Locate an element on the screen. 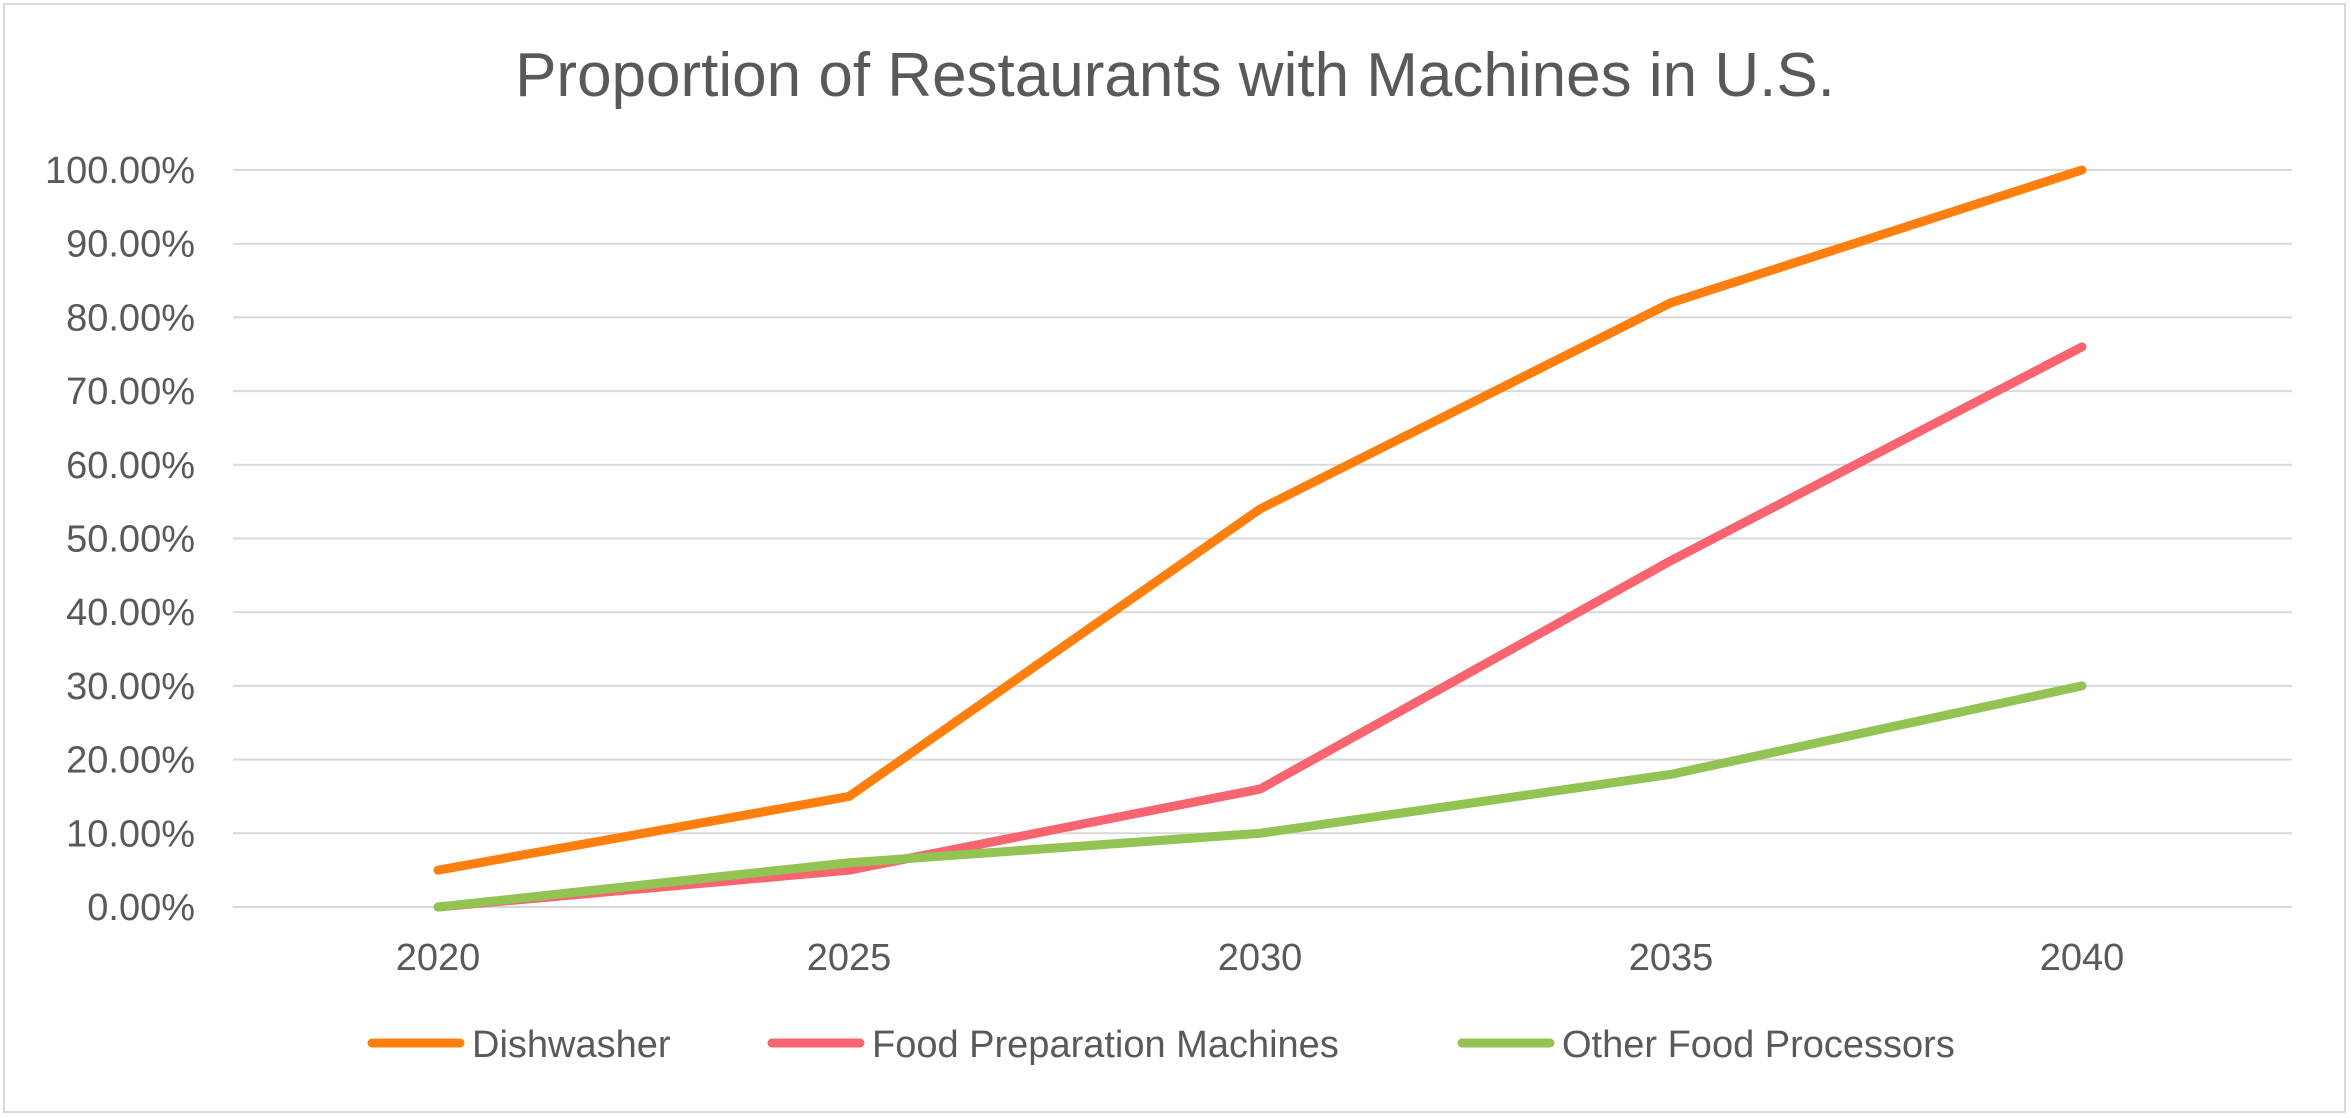  y-tick-label: 0.00% is located at coordinates (141, 908).